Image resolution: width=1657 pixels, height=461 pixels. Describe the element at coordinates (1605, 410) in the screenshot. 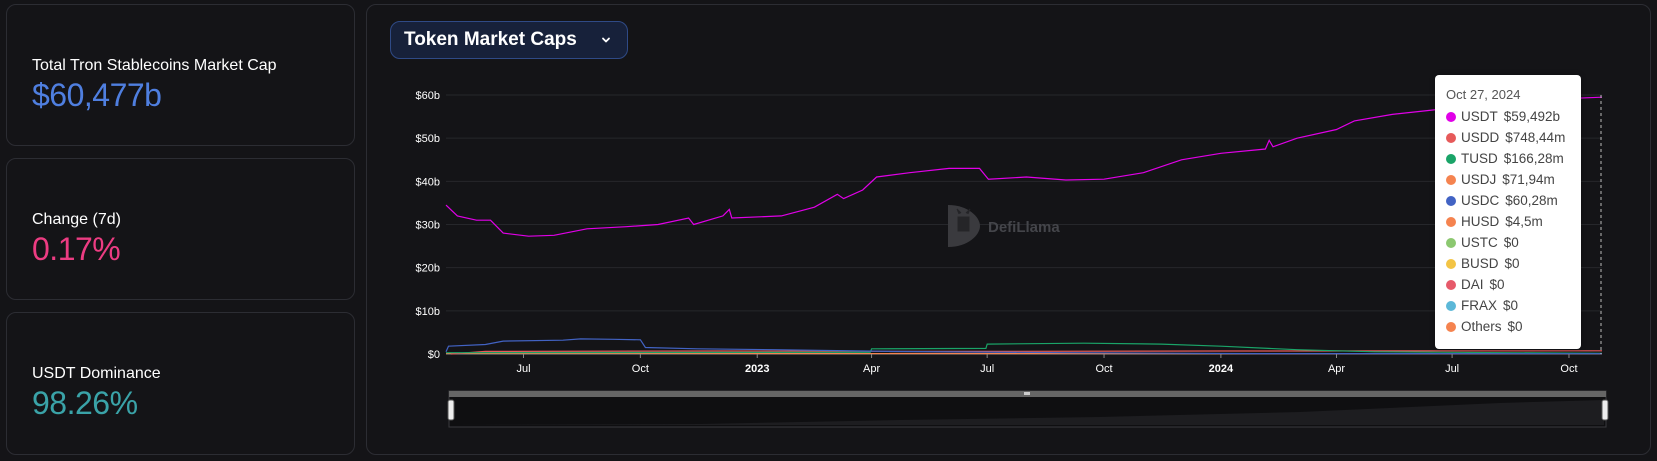

I see `slider-handle-right` at that location.